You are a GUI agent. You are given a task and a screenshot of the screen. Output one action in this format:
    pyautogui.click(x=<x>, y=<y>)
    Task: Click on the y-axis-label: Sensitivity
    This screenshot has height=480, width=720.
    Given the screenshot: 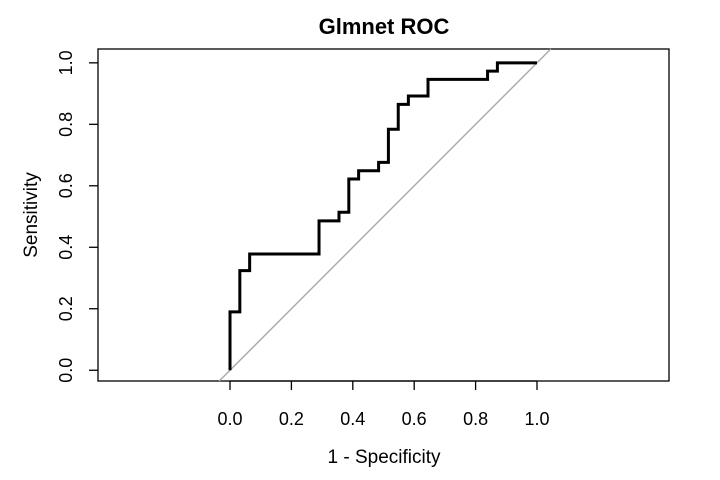 What is the action you would take?
    pyautogui.click(x=31, y=215)
    